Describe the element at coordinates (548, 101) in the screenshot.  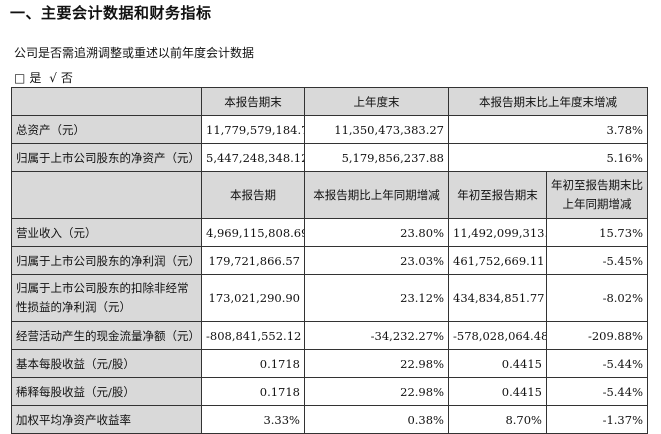
I see `header-cell: 本报告期末比上年度末增减` at that location.